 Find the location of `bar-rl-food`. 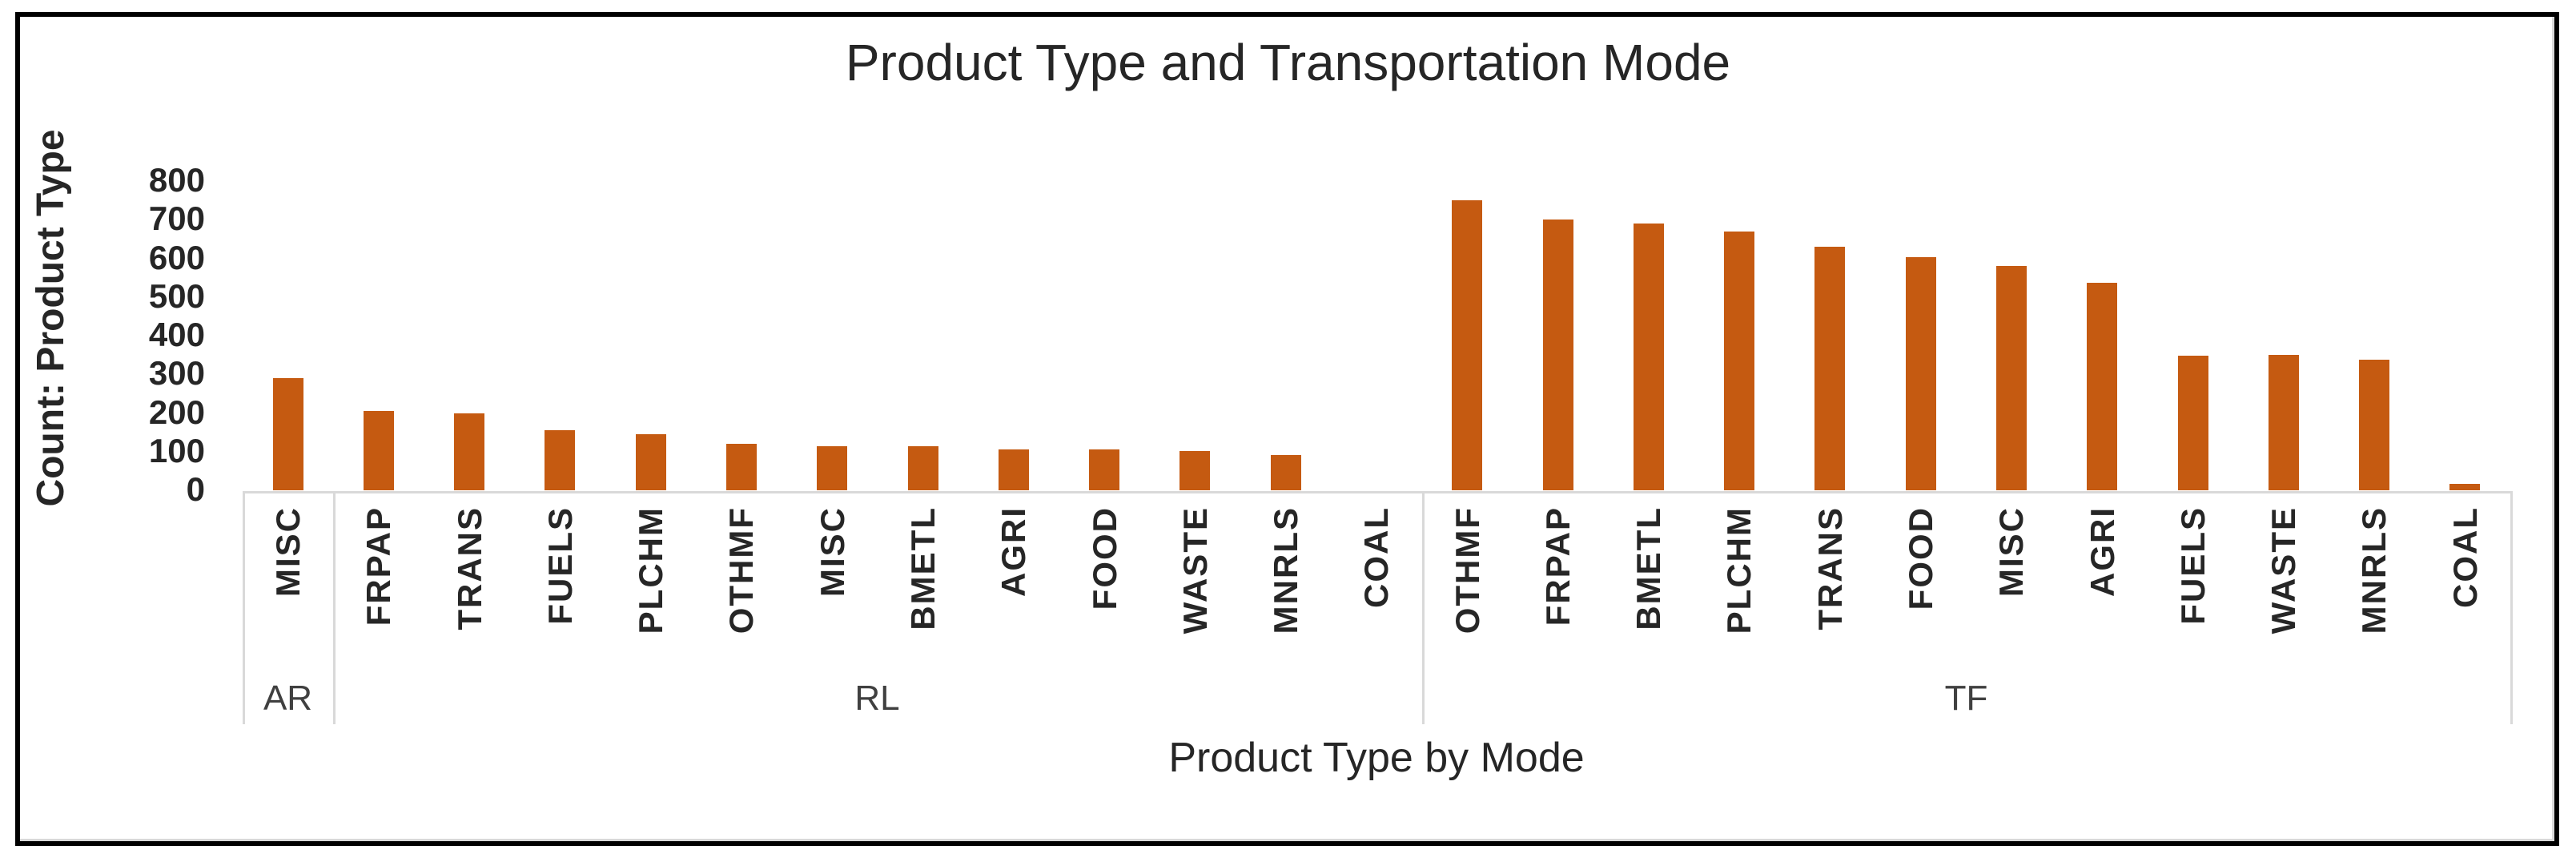

bar-rl-food is located at coordinates (1104, 469).